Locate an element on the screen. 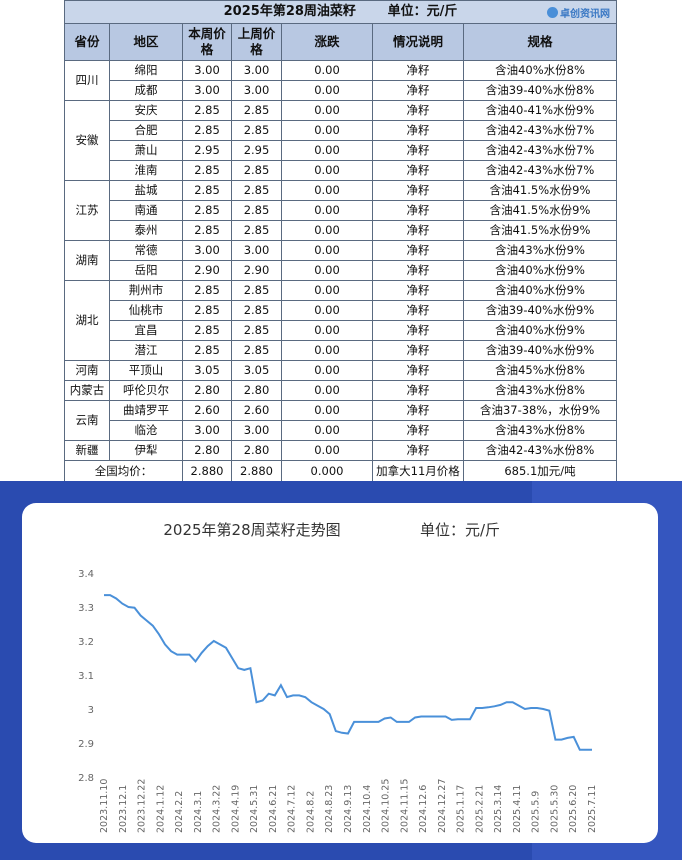 The width and height of the screenshot is (682, 860). this-week-cell: 2.90 is located at coordinates (207, 270).